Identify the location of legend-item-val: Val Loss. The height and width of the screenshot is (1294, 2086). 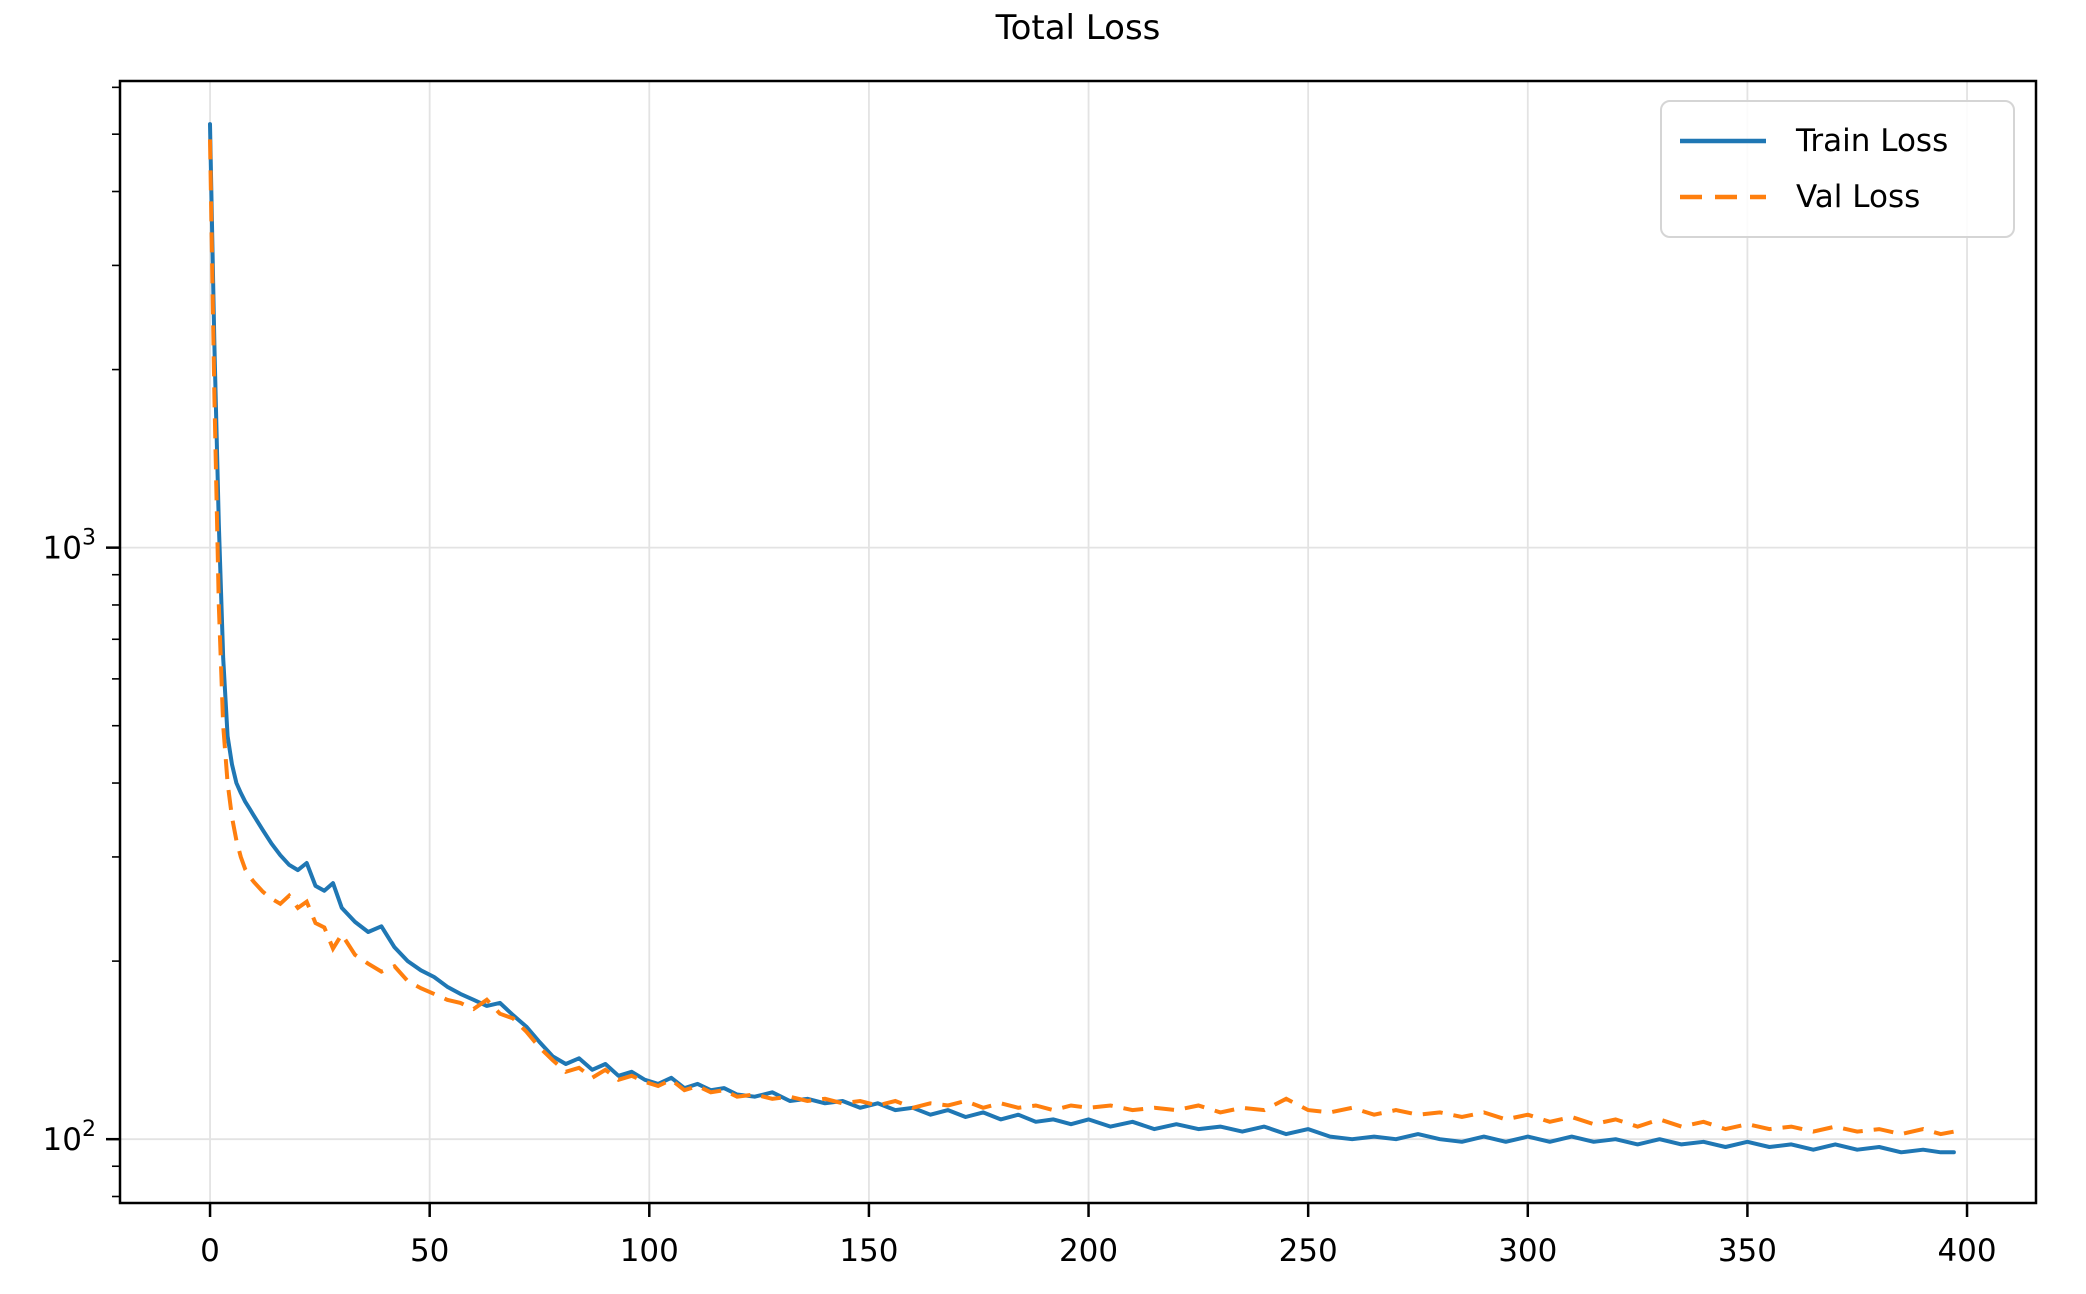
(1845, 197).